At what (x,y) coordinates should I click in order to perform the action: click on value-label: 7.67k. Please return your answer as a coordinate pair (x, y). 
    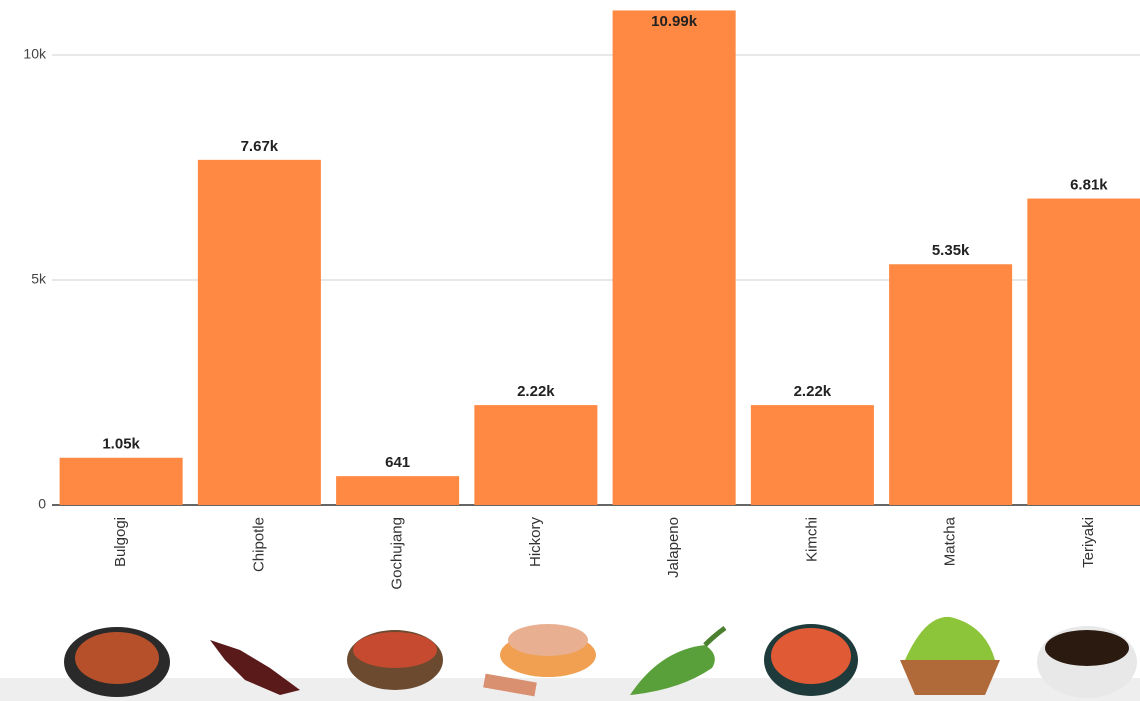
    Looking at the image, I should click on (260, 146).